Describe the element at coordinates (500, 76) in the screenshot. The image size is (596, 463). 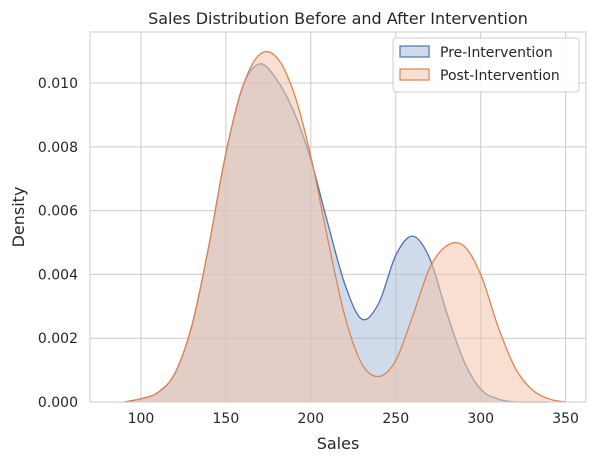
I see `legend-label-2: Post-Intervention` at that location.